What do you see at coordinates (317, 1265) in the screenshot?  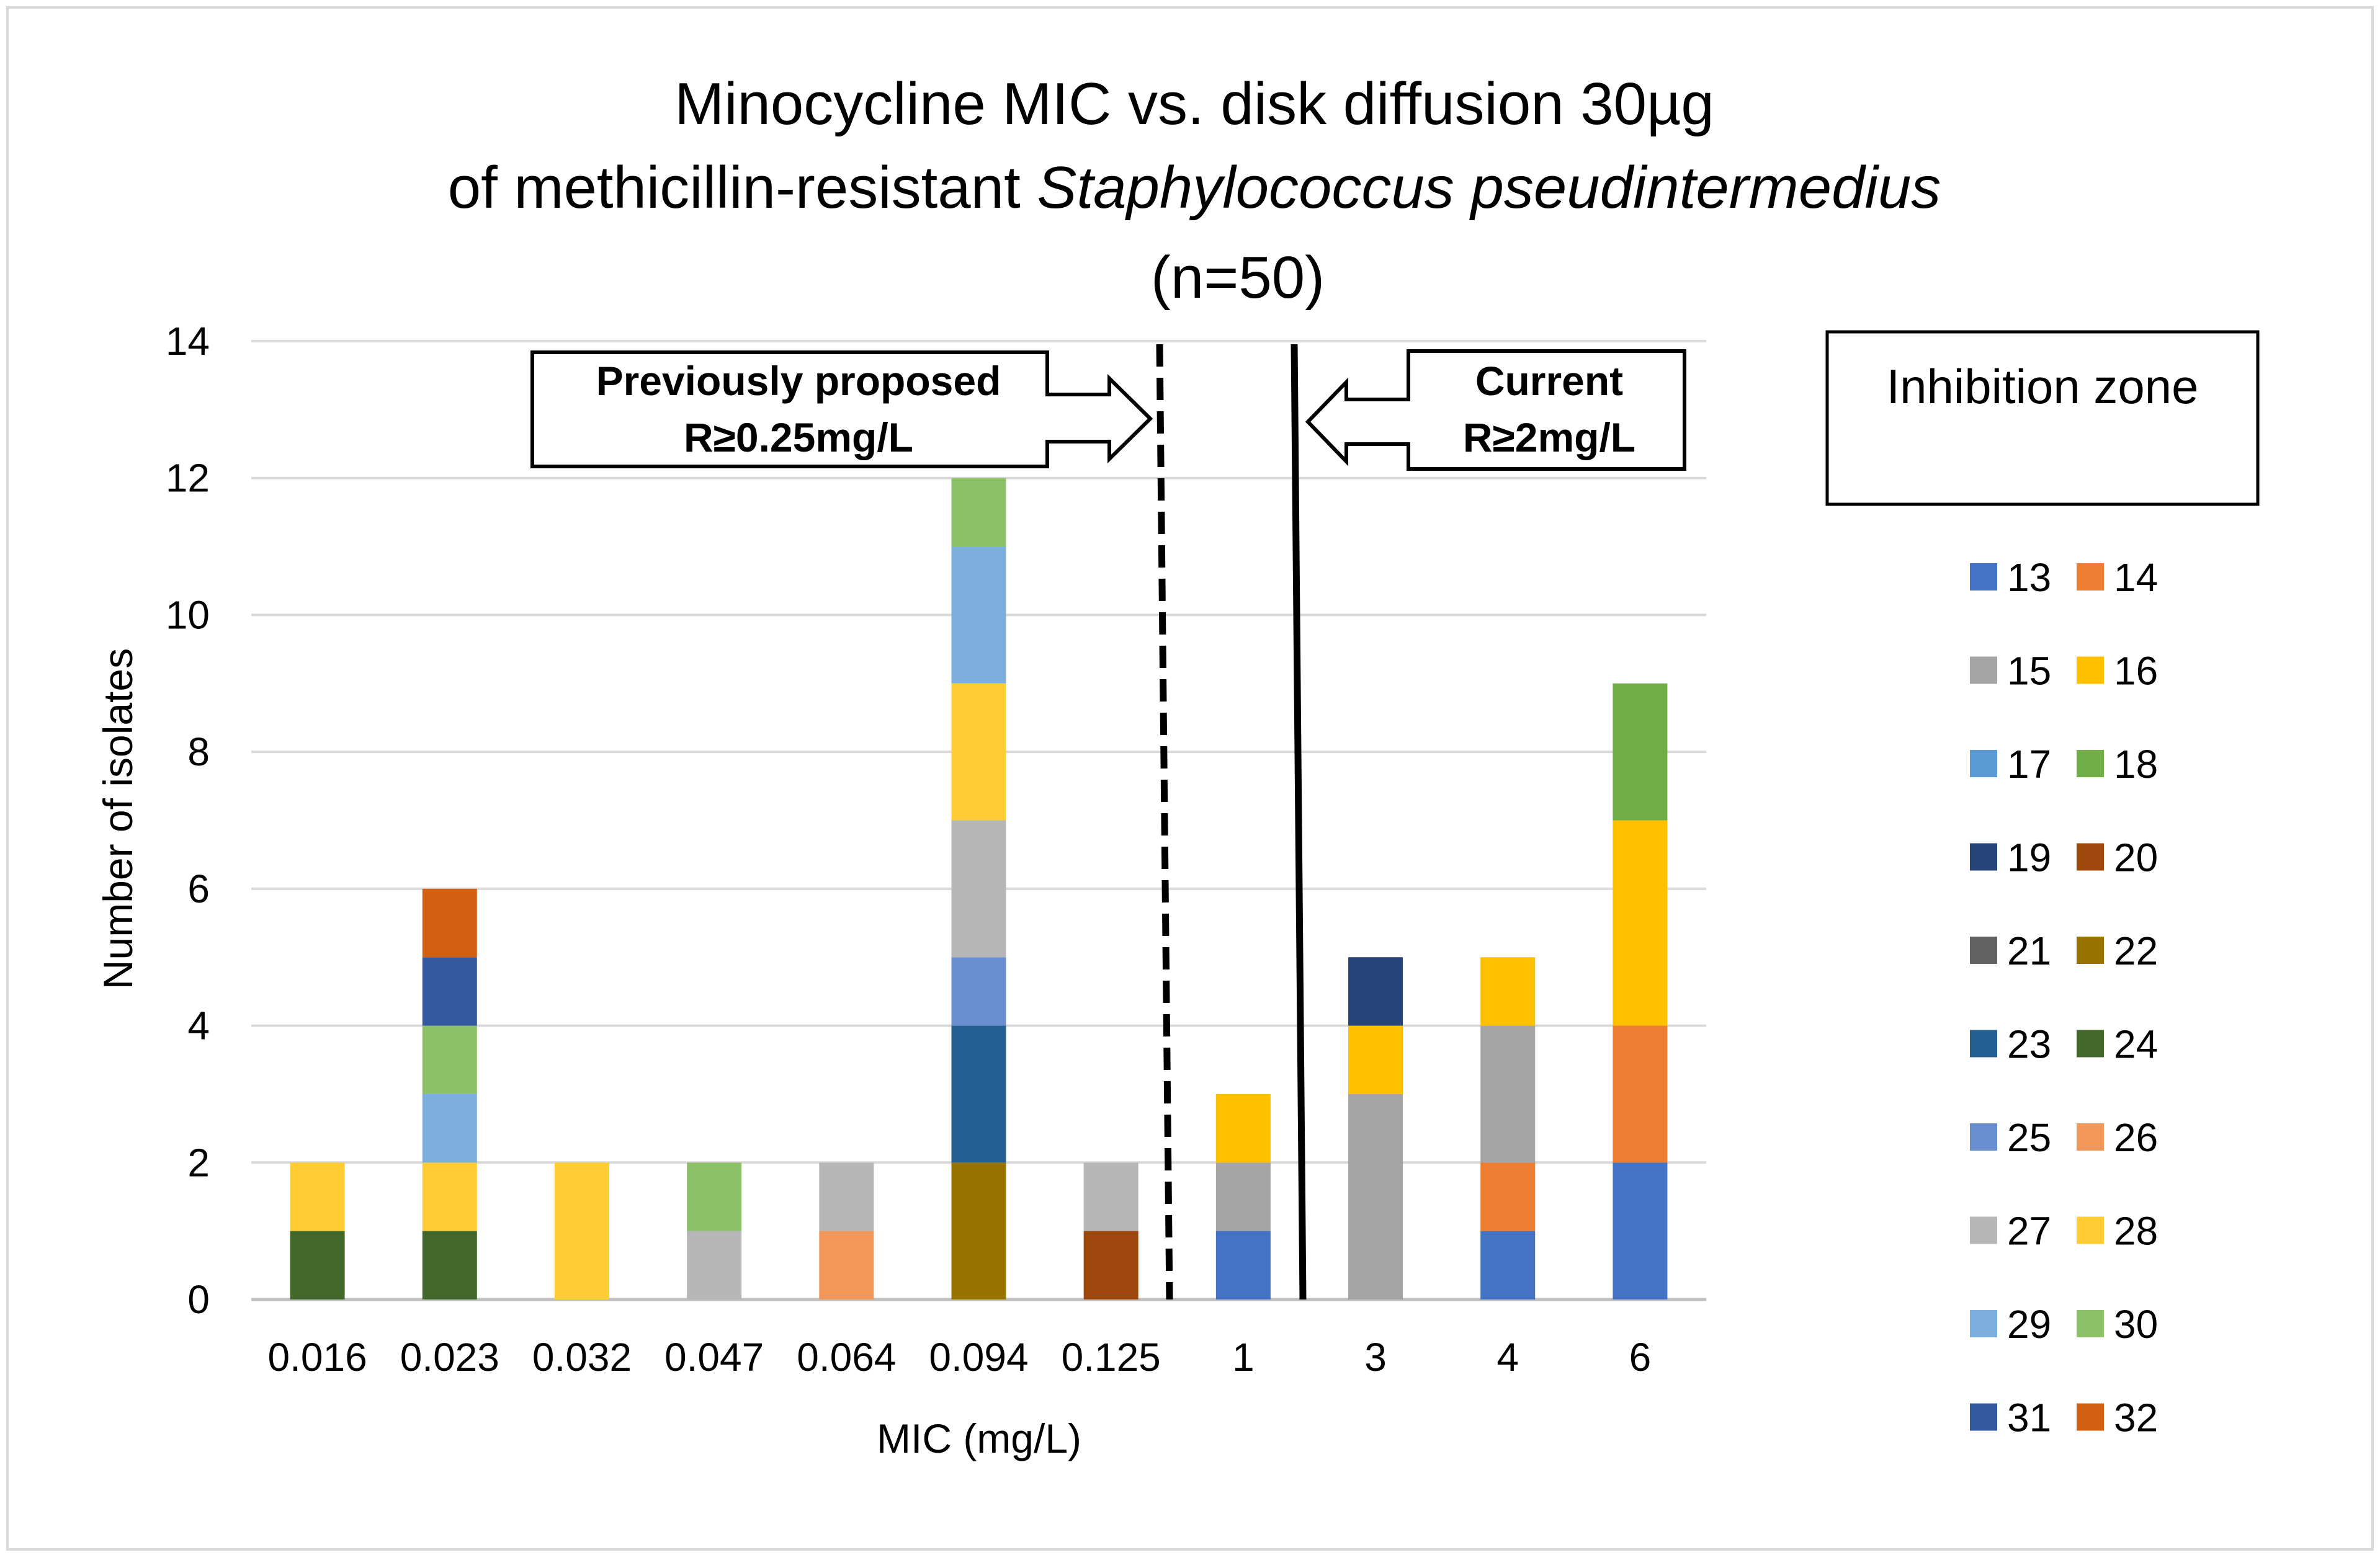 I see `bar-segment-0.016-zone-24` at bounding box center [317, 1265].